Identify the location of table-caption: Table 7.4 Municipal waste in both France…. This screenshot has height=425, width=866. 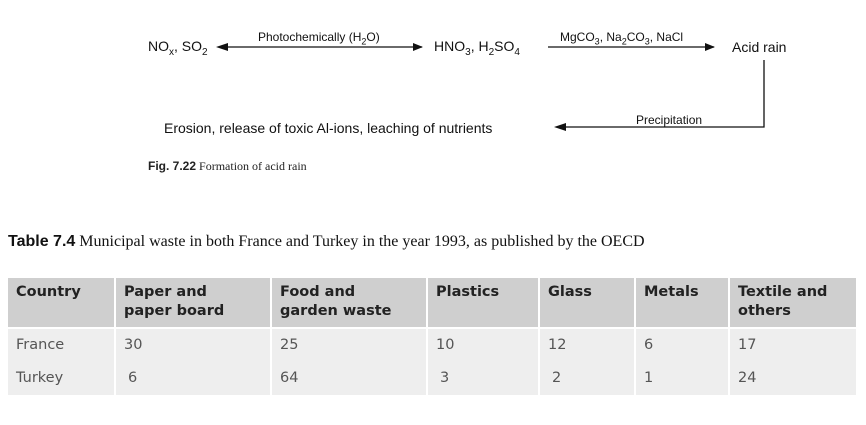
(326, 242).